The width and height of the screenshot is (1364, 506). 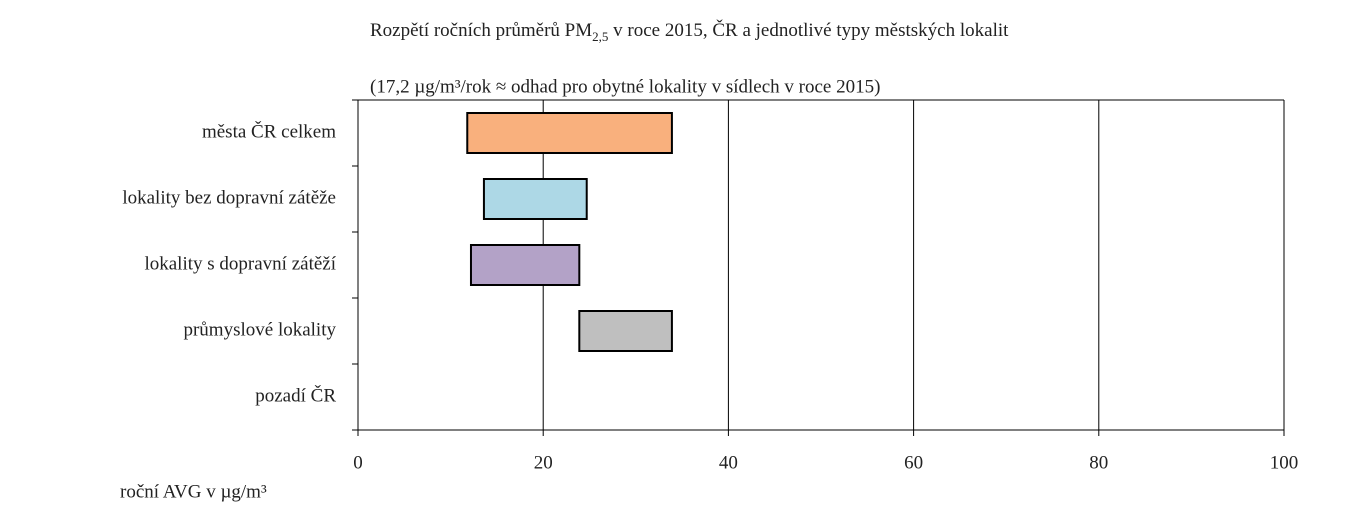 I want to click on title-subscript: 2,5, so click(x=600, y=36).